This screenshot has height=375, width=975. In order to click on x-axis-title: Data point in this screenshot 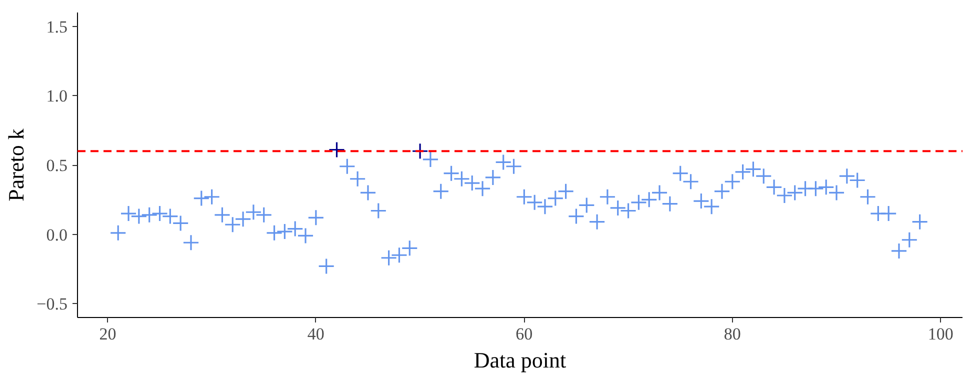, I will do `click(520, 360)`.